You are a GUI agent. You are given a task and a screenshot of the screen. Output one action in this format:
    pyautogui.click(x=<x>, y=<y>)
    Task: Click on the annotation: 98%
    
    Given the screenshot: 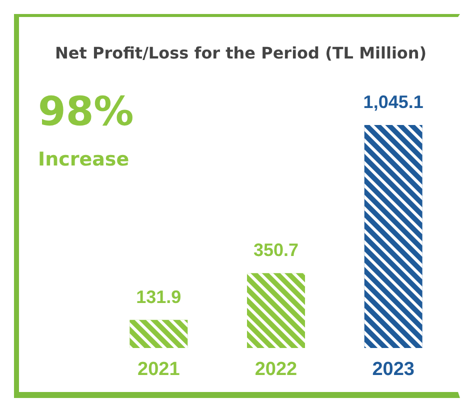 What is the action you would take?
    pyautogui.click(x=86, y=112)
    